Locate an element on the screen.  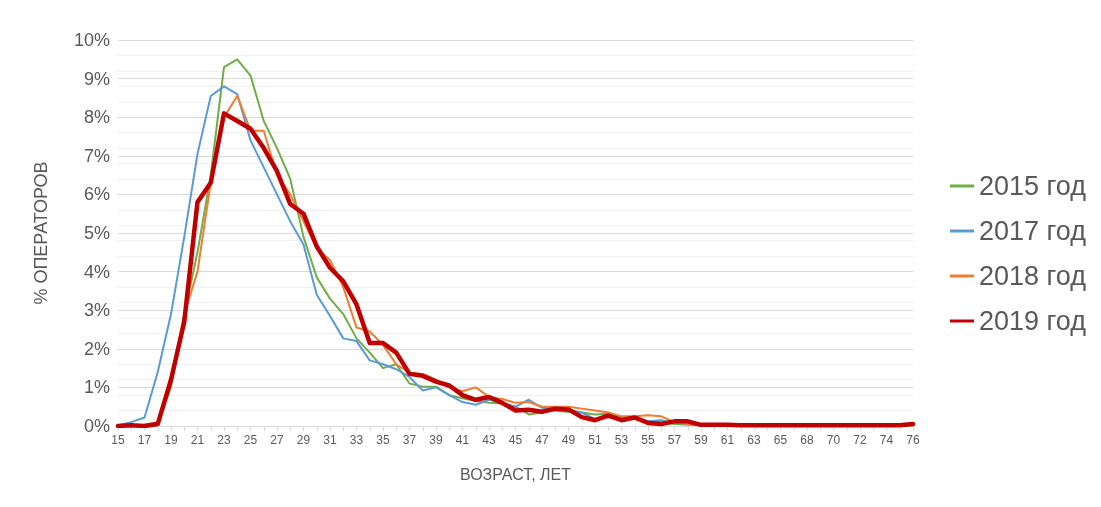
y-tick-label: 5% is located at coordinates (96, 233).